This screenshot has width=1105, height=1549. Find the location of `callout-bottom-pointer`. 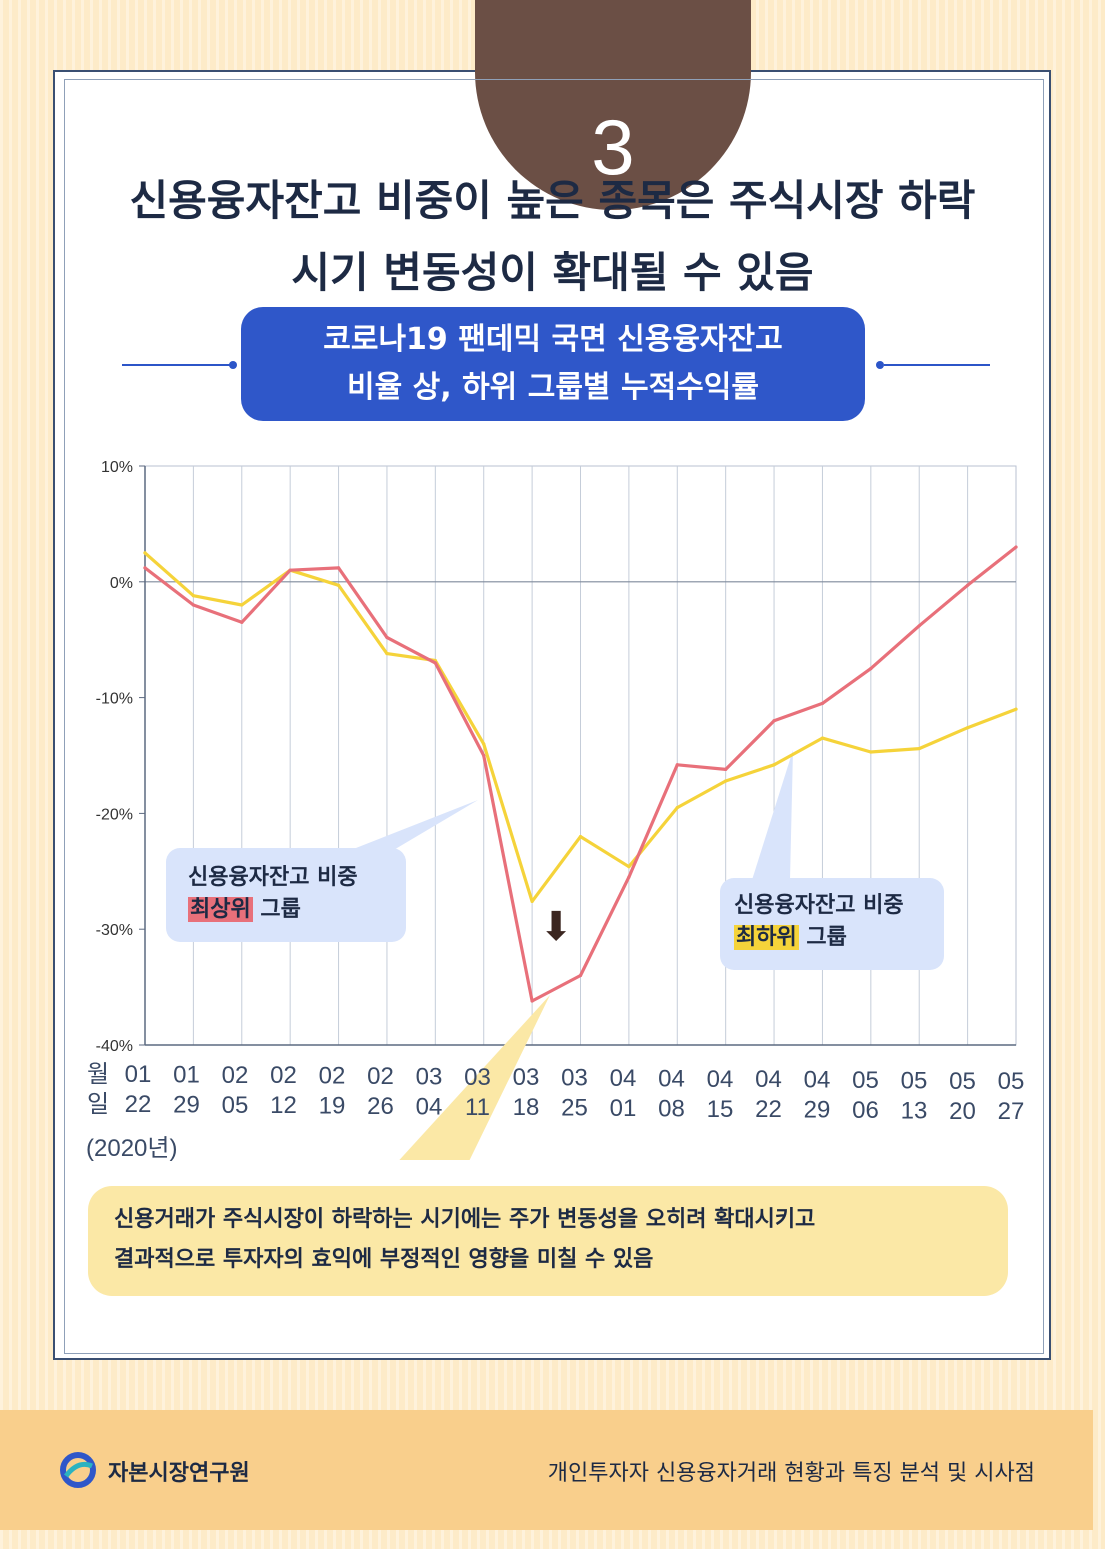

callout-bottom-pointer is located at coordinates (772, 815).